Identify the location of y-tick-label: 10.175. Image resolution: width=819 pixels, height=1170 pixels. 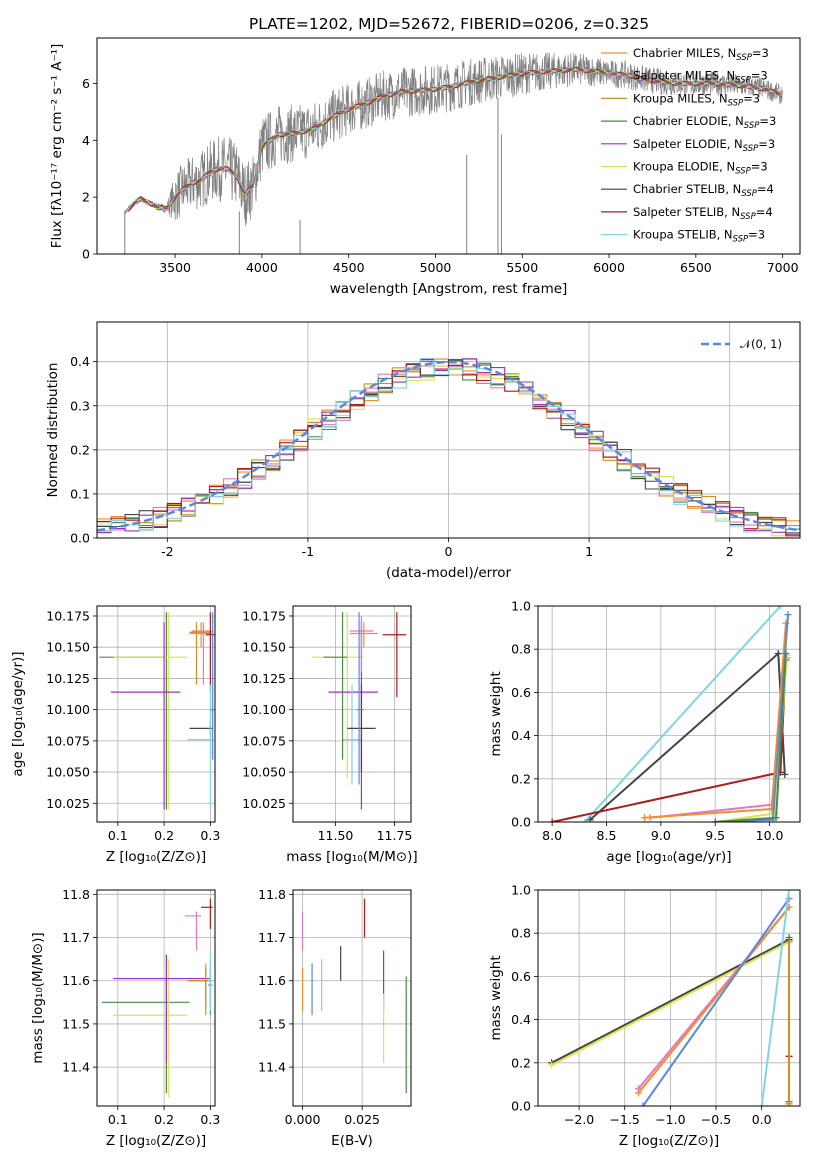
(264, 615).